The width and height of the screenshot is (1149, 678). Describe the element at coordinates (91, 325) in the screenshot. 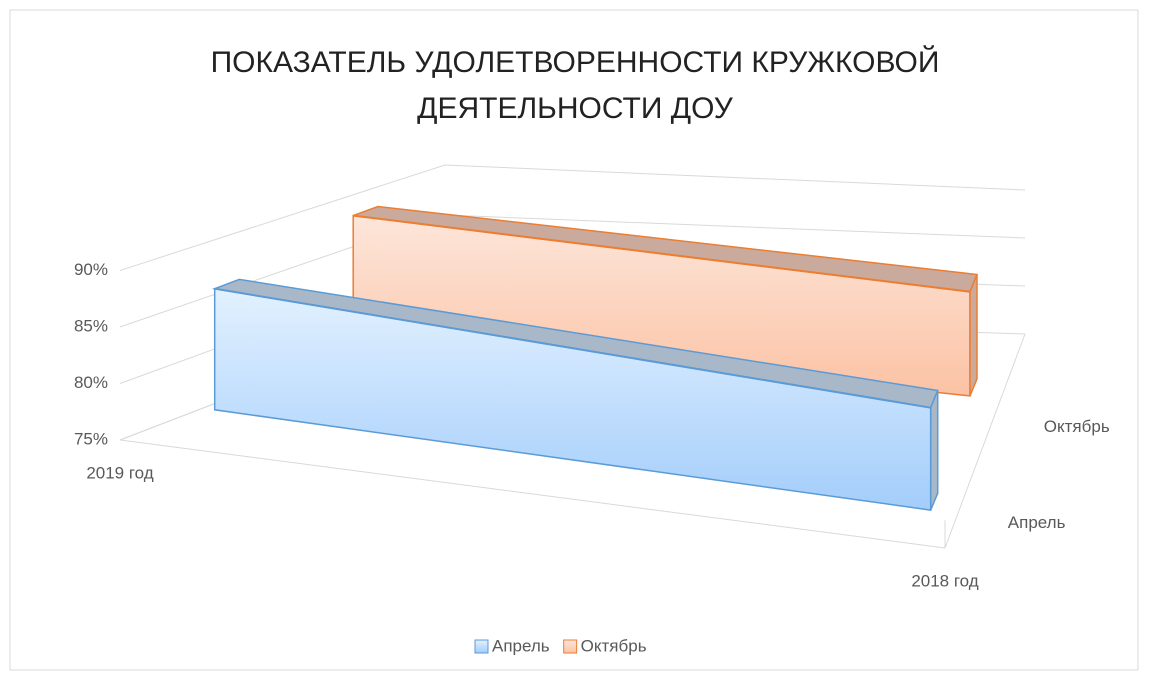

I see `y-tick-label: 85%` at that location.